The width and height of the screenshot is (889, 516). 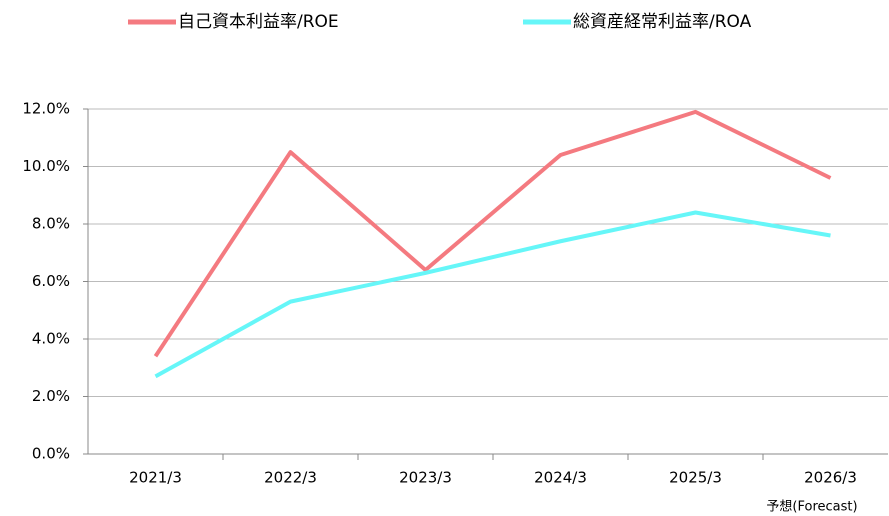 I want to click on y-tick-label: 6.0%, so click(x=51, y=281).